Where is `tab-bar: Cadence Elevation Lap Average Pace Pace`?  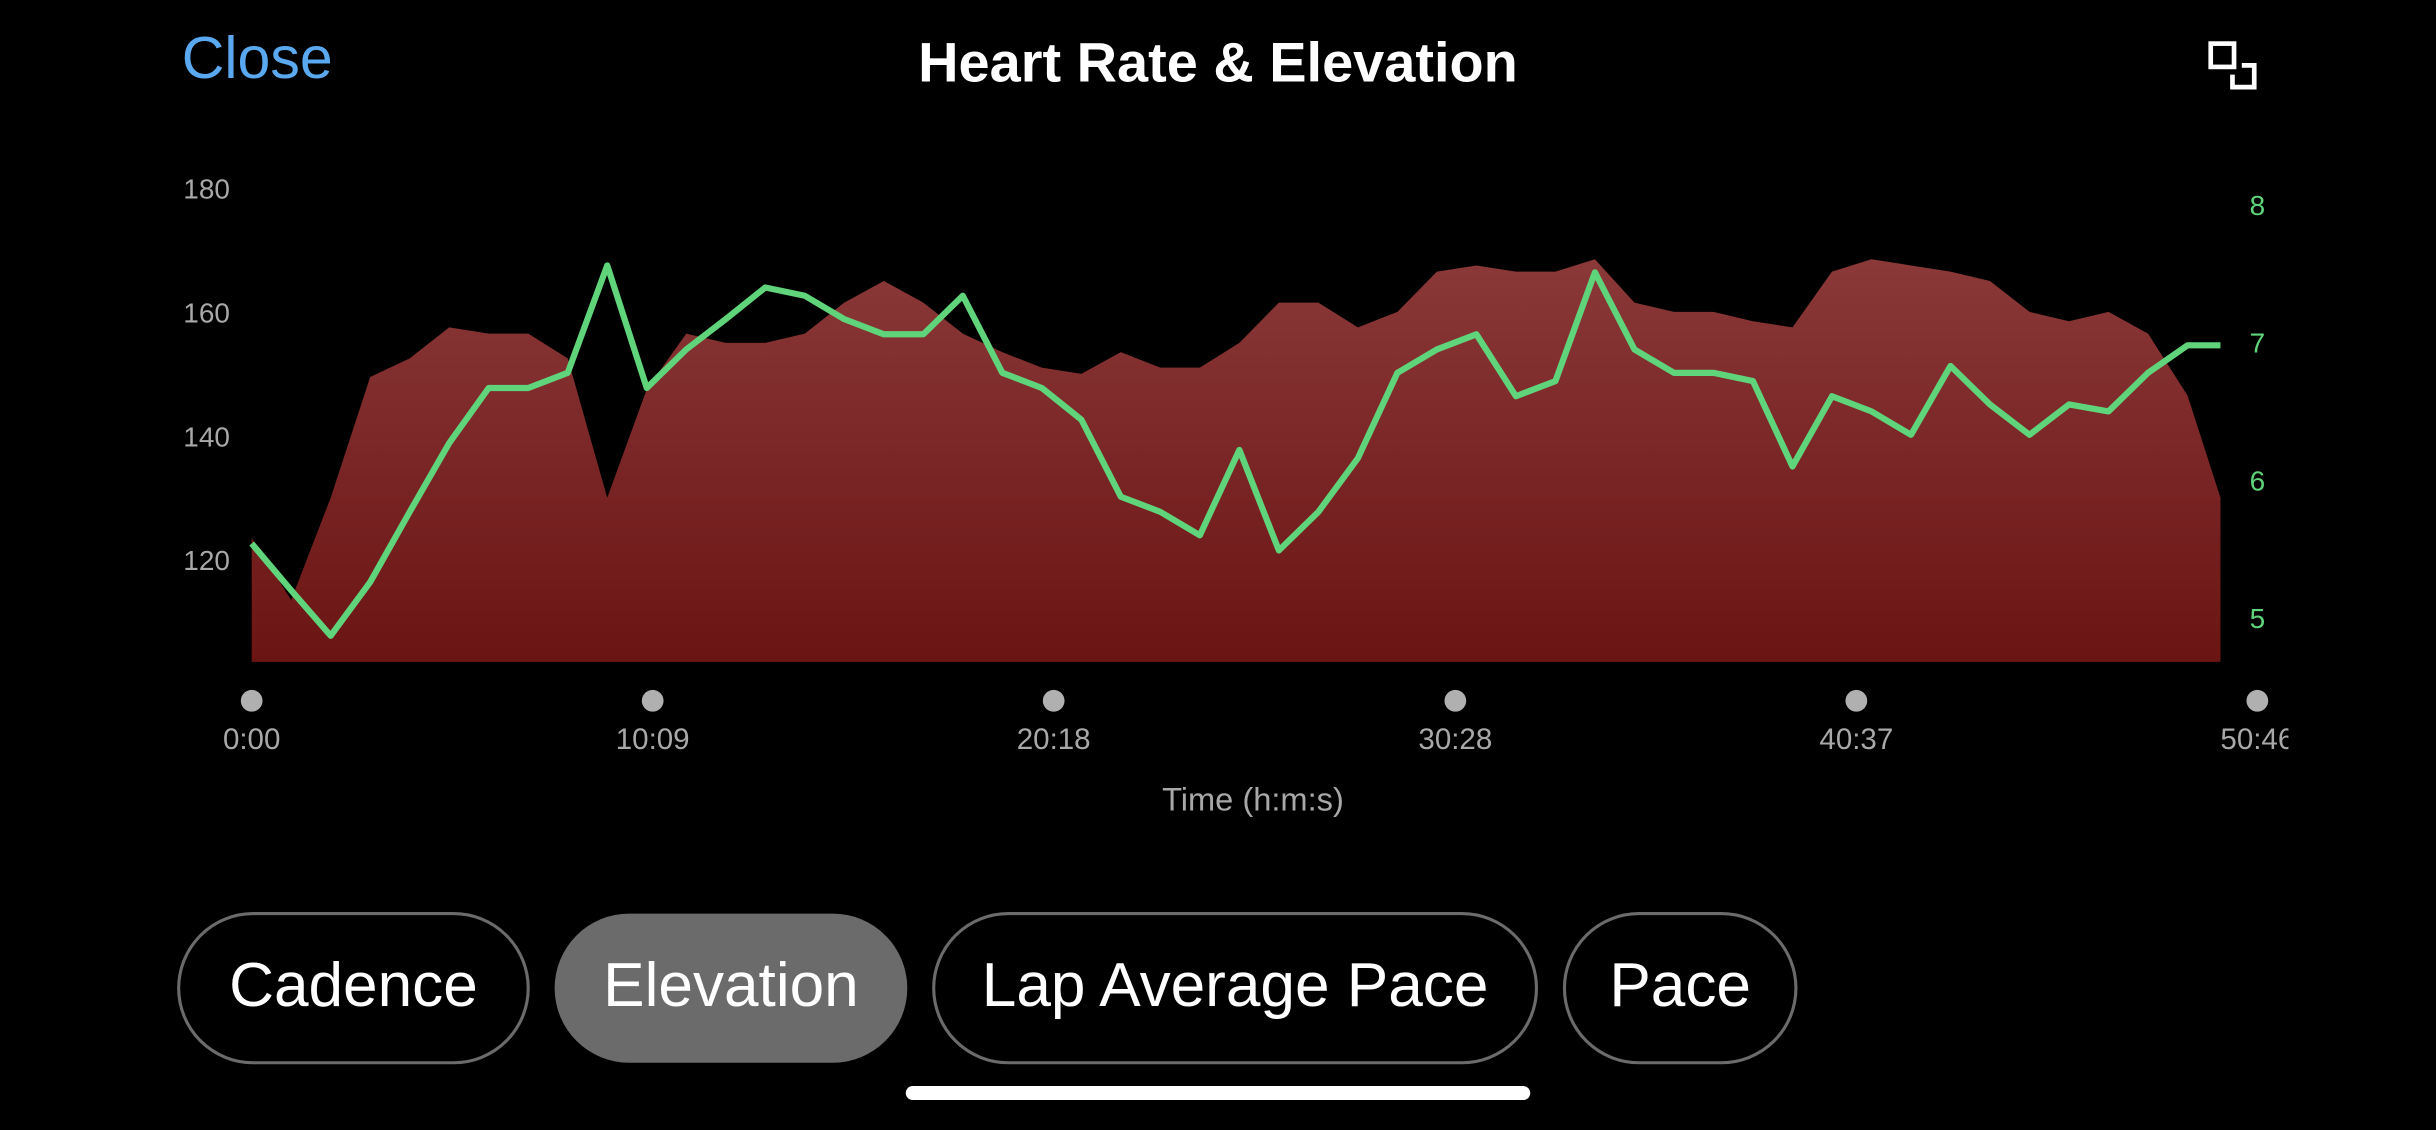
tab-bar: Cadence Elevation Lap Average Pace Pace is located at coordinates (987, 988).